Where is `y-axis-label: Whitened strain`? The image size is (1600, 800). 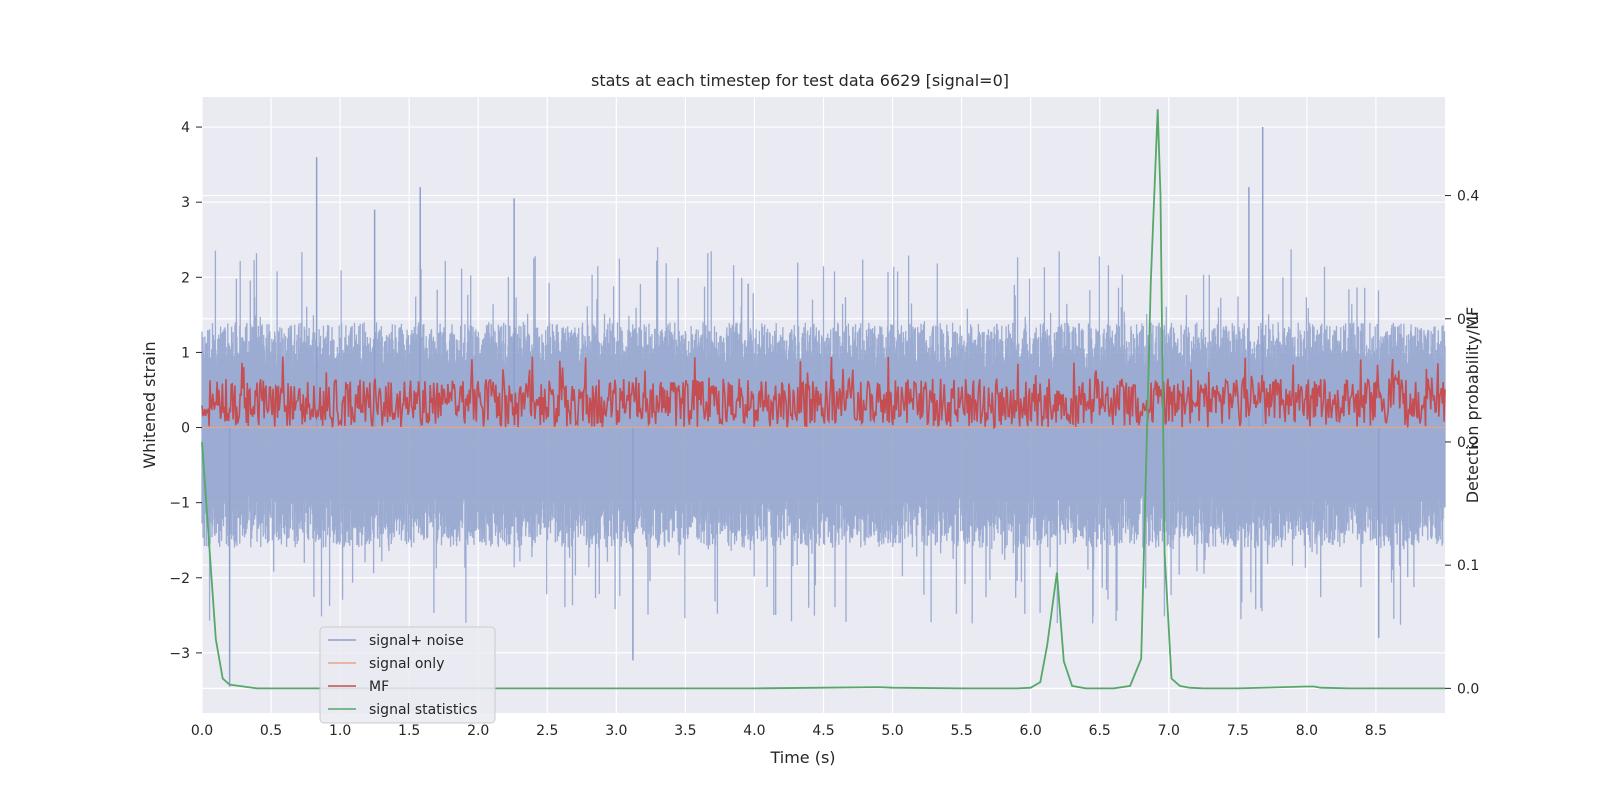
y-axis-label: Whitened strain is located at coordinates (149, 404).